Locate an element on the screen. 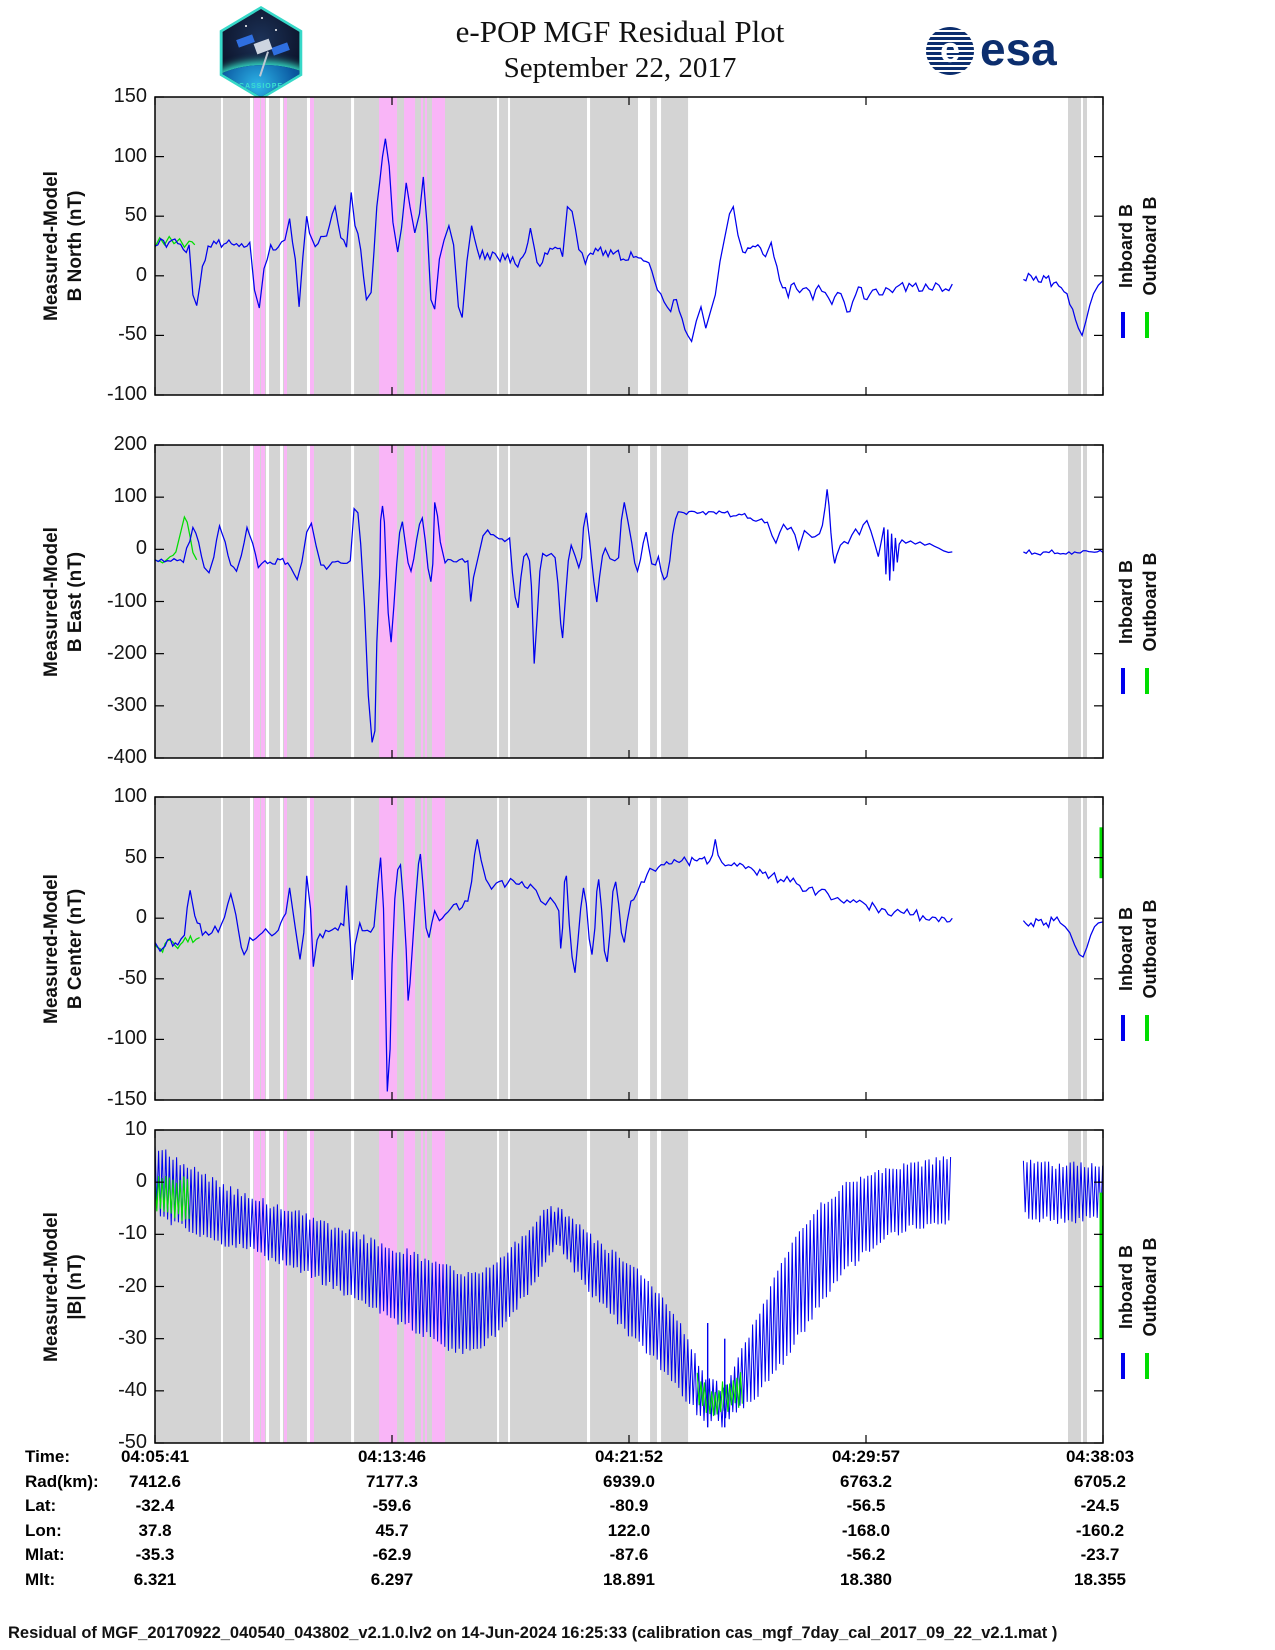 The image size is (1275, 1650). esa-logo-e: e is located at coordinates (950, 49).